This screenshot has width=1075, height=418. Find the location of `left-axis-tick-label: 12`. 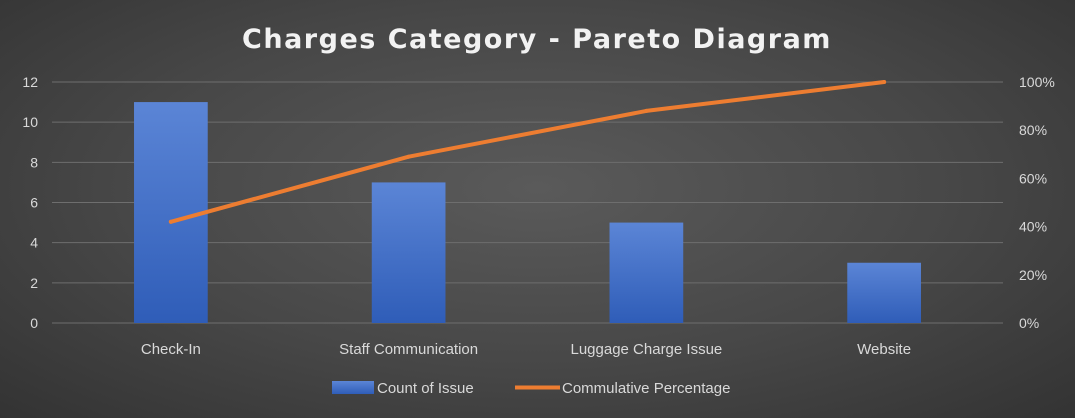

left-axis-tick-label: 12 is located at coordinates (30, 82).